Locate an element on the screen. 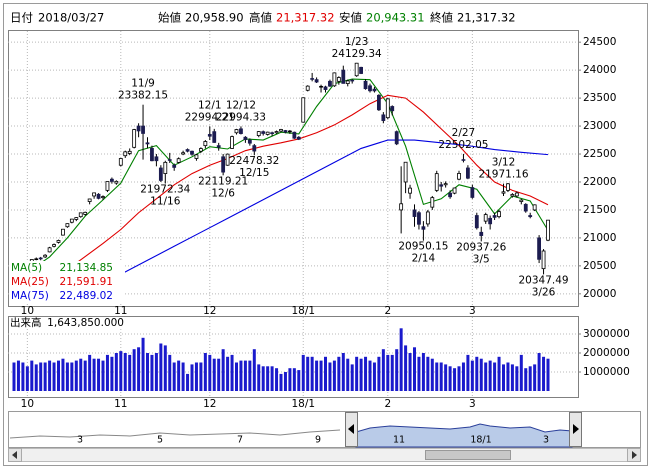  y-tick-label: 21000 is located at coordinates (599, 238).